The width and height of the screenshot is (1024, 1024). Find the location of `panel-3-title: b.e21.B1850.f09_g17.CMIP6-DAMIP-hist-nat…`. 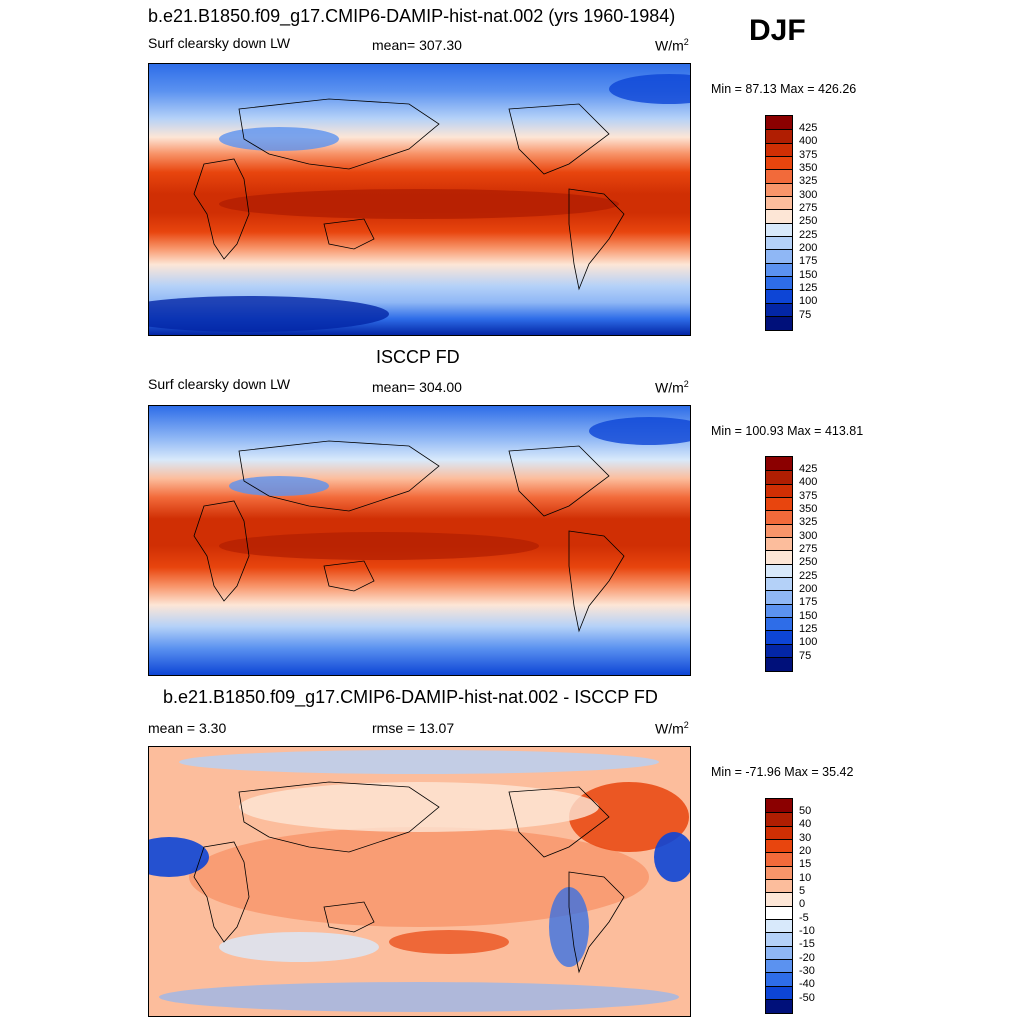

panel-3-title: b.e21.B1850.f09_g17.CMIP6-DAMIP-hist-nat… is located at coordinates (410, 697).